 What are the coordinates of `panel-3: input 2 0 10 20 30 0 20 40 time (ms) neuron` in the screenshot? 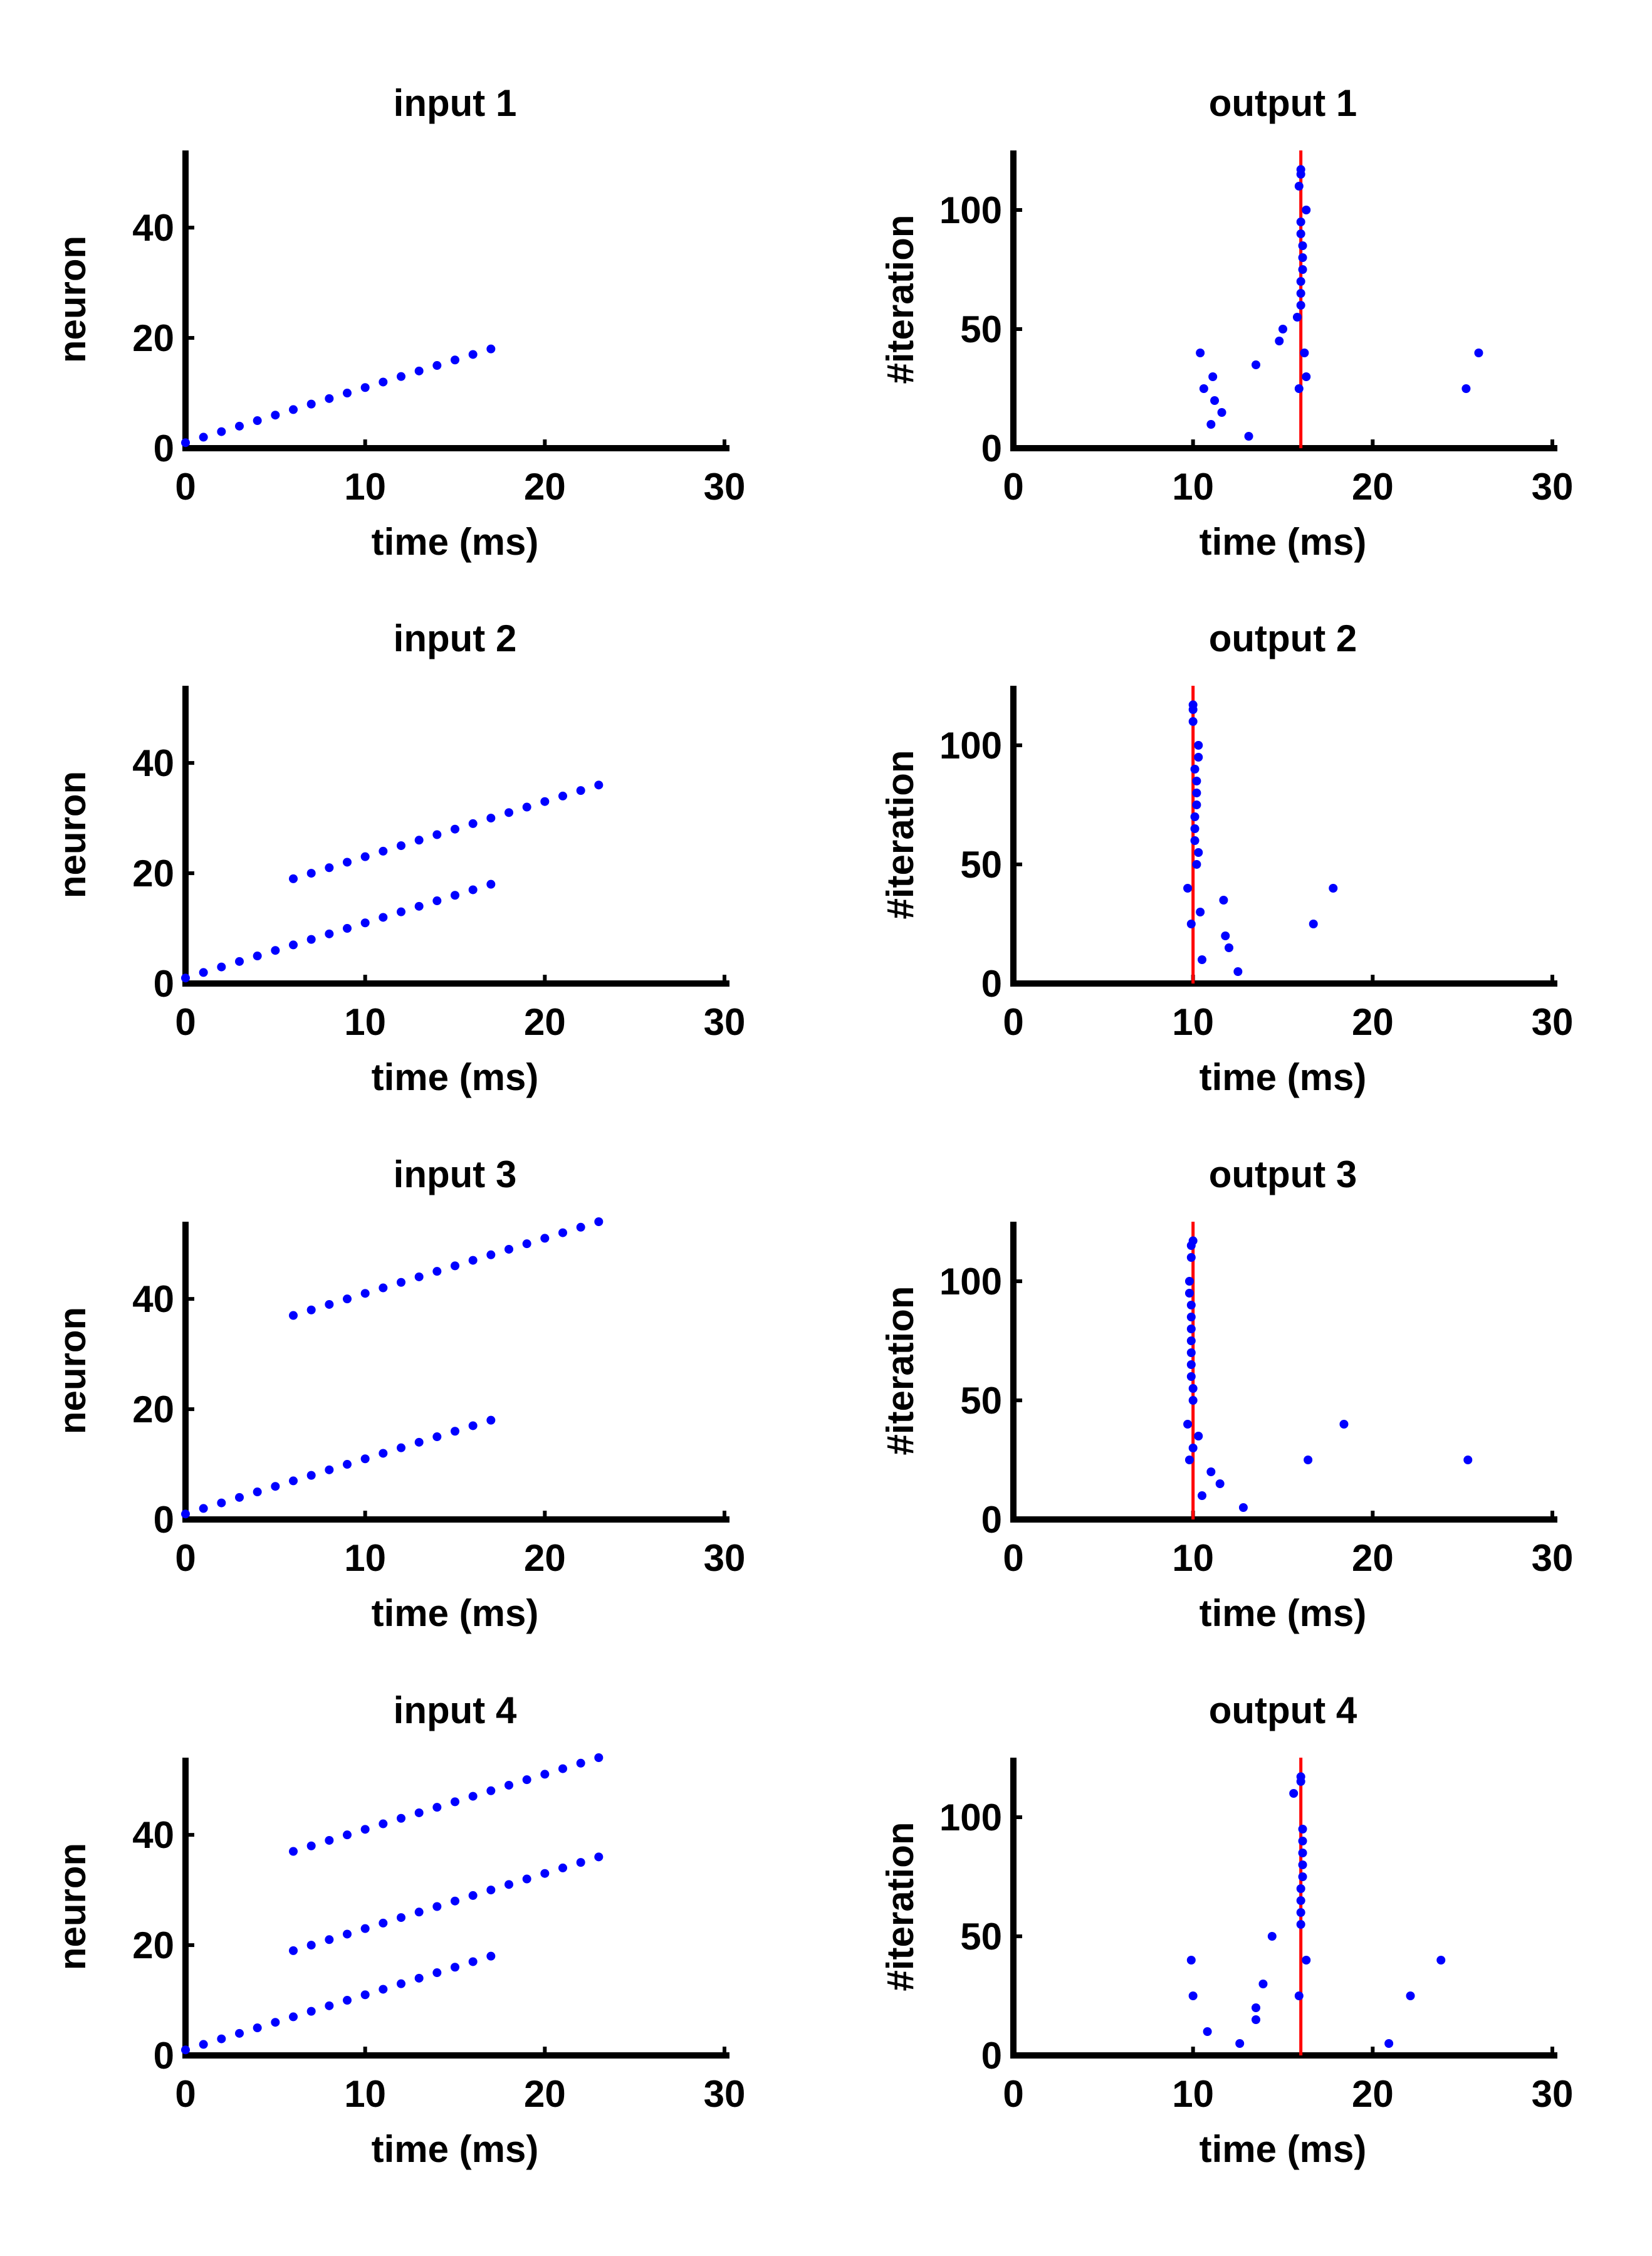 It's located at (398, 858).